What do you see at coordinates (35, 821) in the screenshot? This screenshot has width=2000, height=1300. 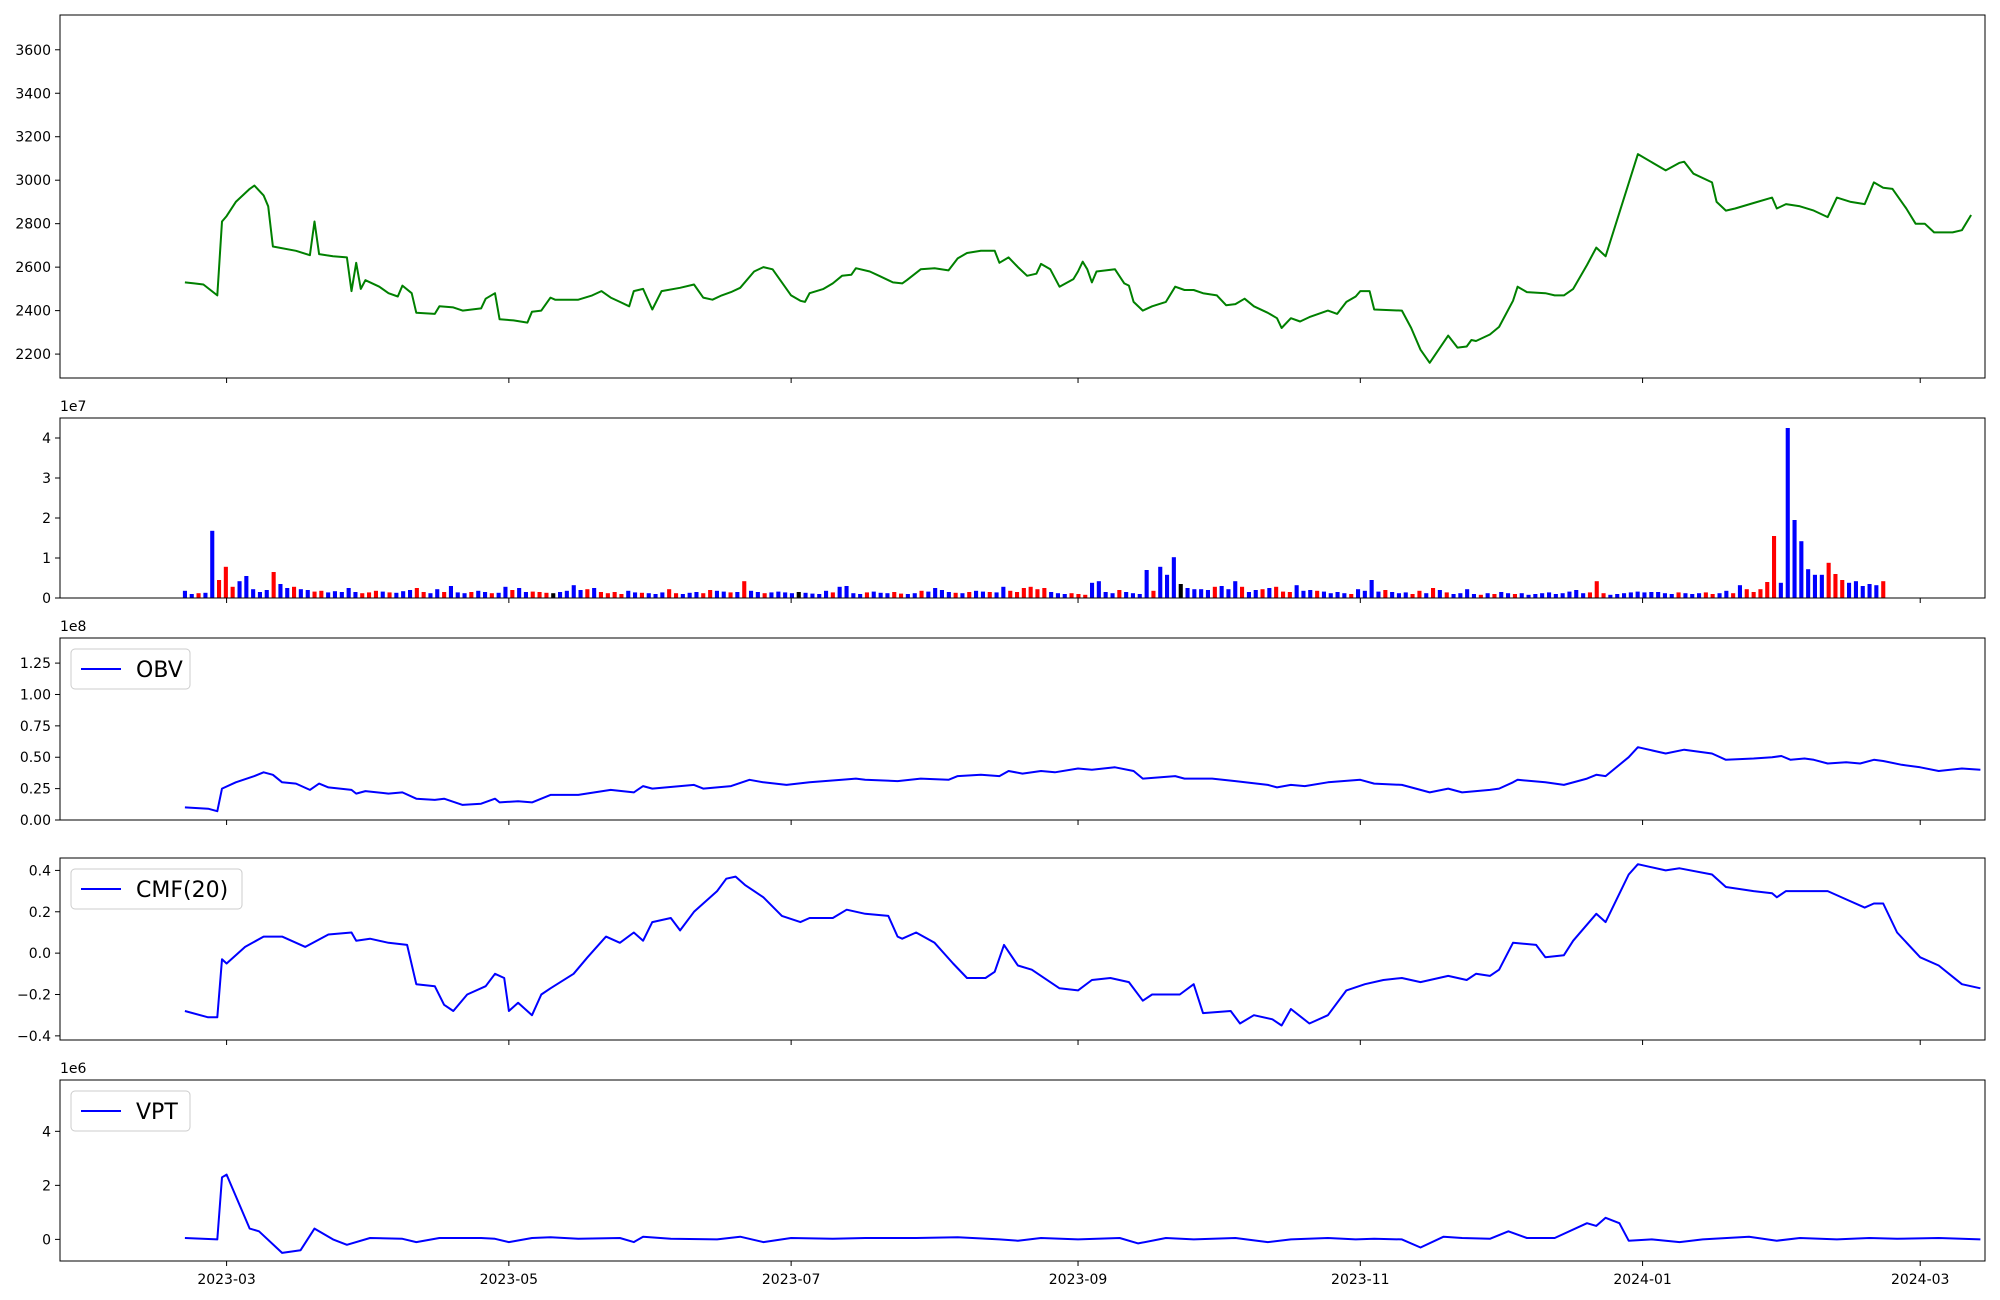 I see `y-tick-label: 0.00` at bounding box center [35, 821].